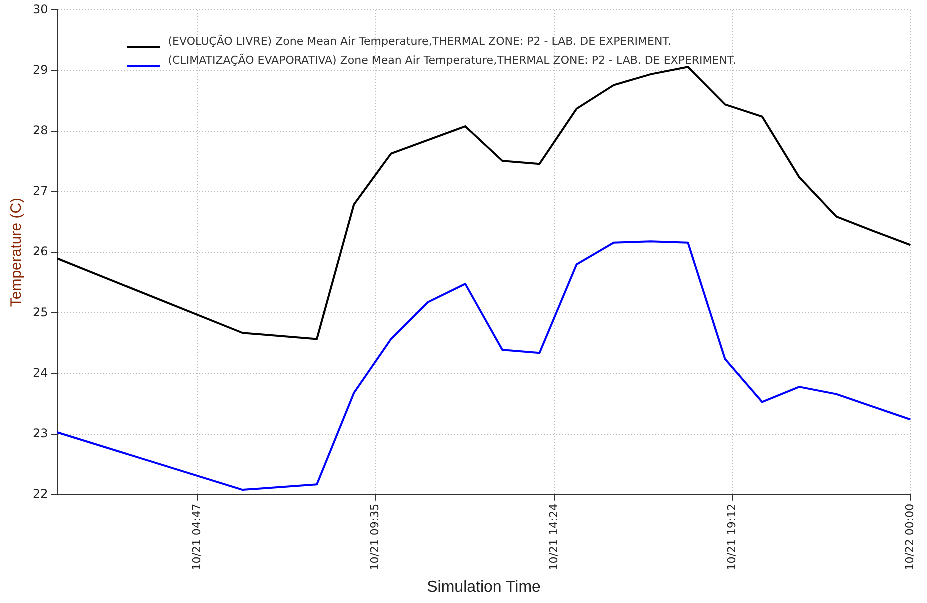 This screenshot has width=927, height=603. What do you see at coordinates (197, 537) in the screenshot?
I see `x-tick-label: 10/21 04:47` at bounding box center [197, 537].